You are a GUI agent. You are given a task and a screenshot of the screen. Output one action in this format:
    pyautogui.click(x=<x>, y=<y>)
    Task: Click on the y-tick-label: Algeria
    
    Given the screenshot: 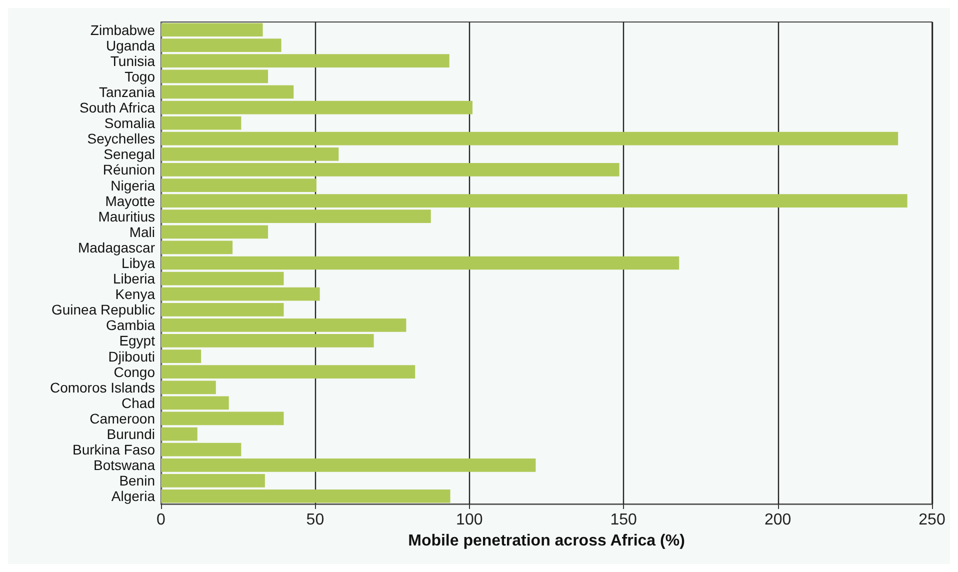 What is the action you would take?
    pyautogui.click(x=133, y=496)
    